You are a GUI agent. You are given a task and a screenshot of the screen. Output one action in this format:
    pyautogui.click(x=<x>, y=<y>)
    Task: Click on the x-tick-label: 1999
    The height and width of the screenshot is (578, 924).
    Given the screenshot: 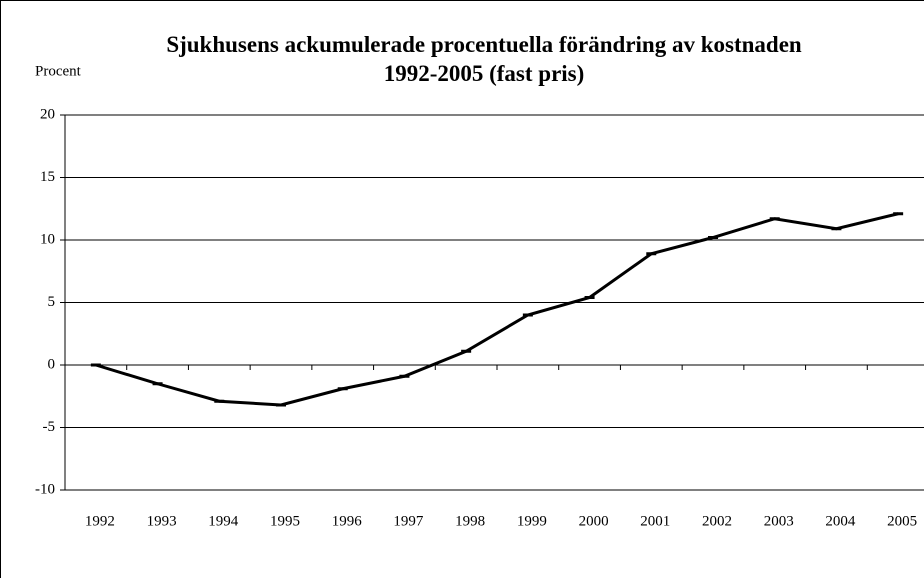 What is the action you would take?
    pyautogui.click(x=532, y=521)
    